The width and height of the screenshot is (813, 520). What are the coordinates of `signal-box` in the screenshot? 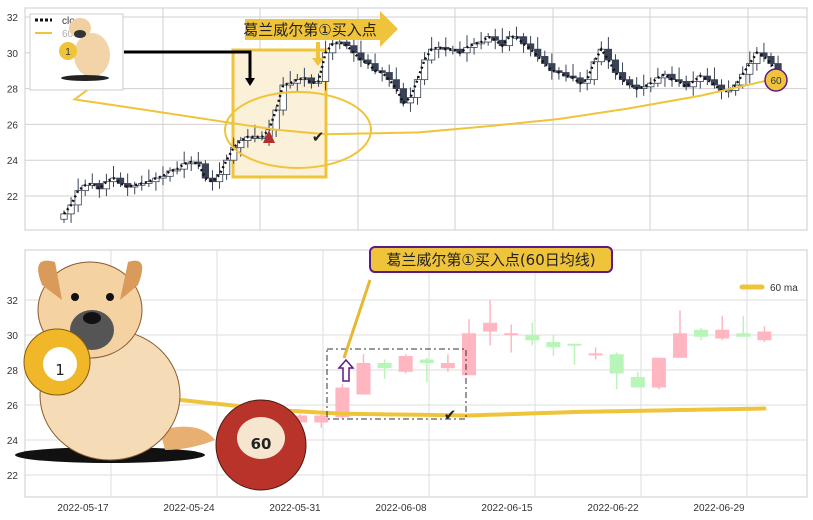 It's located at (396, 384).